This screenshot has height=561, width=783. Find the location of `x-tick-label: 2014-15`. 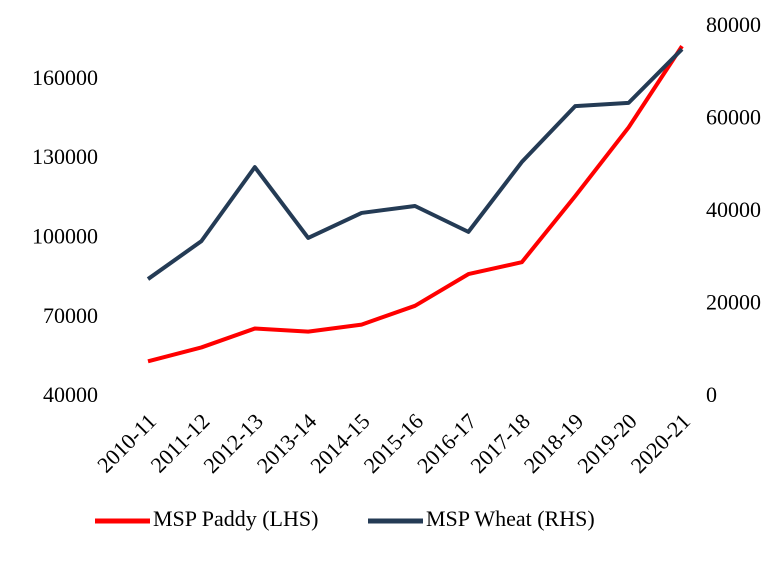

x-tick-label: 2014-15 is located at coordinates (340, 443).